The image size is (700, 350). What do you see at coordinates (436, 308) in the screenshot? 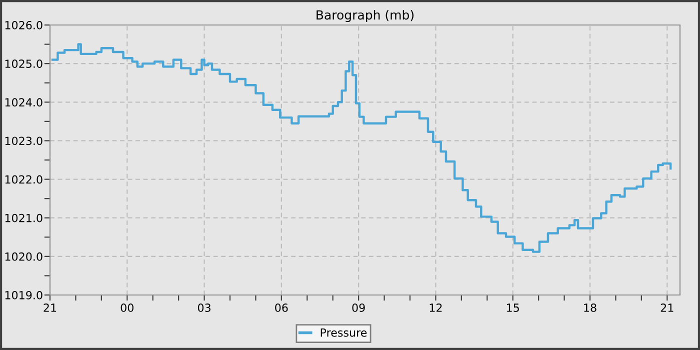
I see `x-tick-label: 12` at bounding box center [436, 308].